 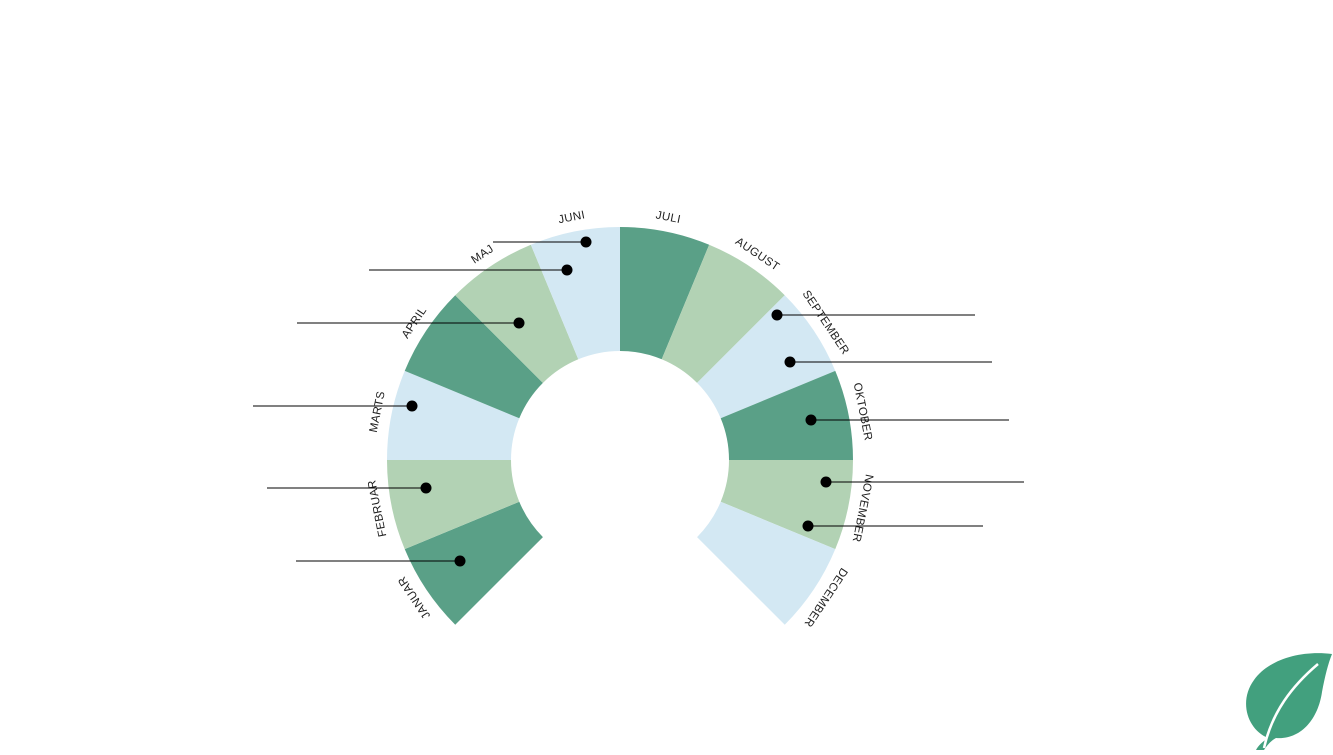 What do you see at coordinates (766, 563) in the screenshot?
I see `segment-december` at bounding box center [766, 563].